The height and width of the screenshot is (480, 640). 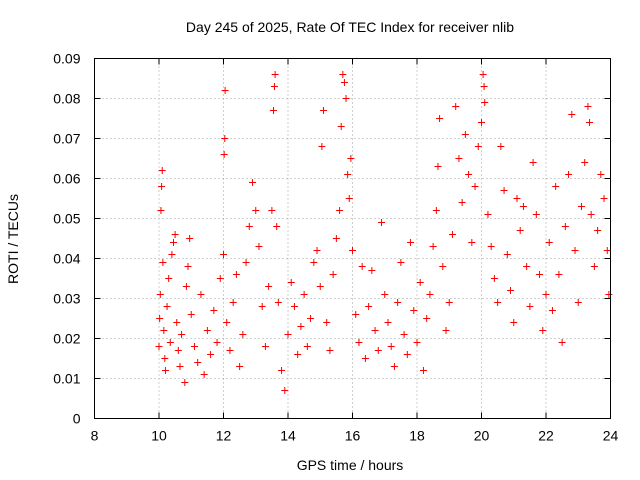 What do you see at coordinates (417, 436) in the screenshot?
I see `x-tick-label: 18` at bounding box center [417, 436].